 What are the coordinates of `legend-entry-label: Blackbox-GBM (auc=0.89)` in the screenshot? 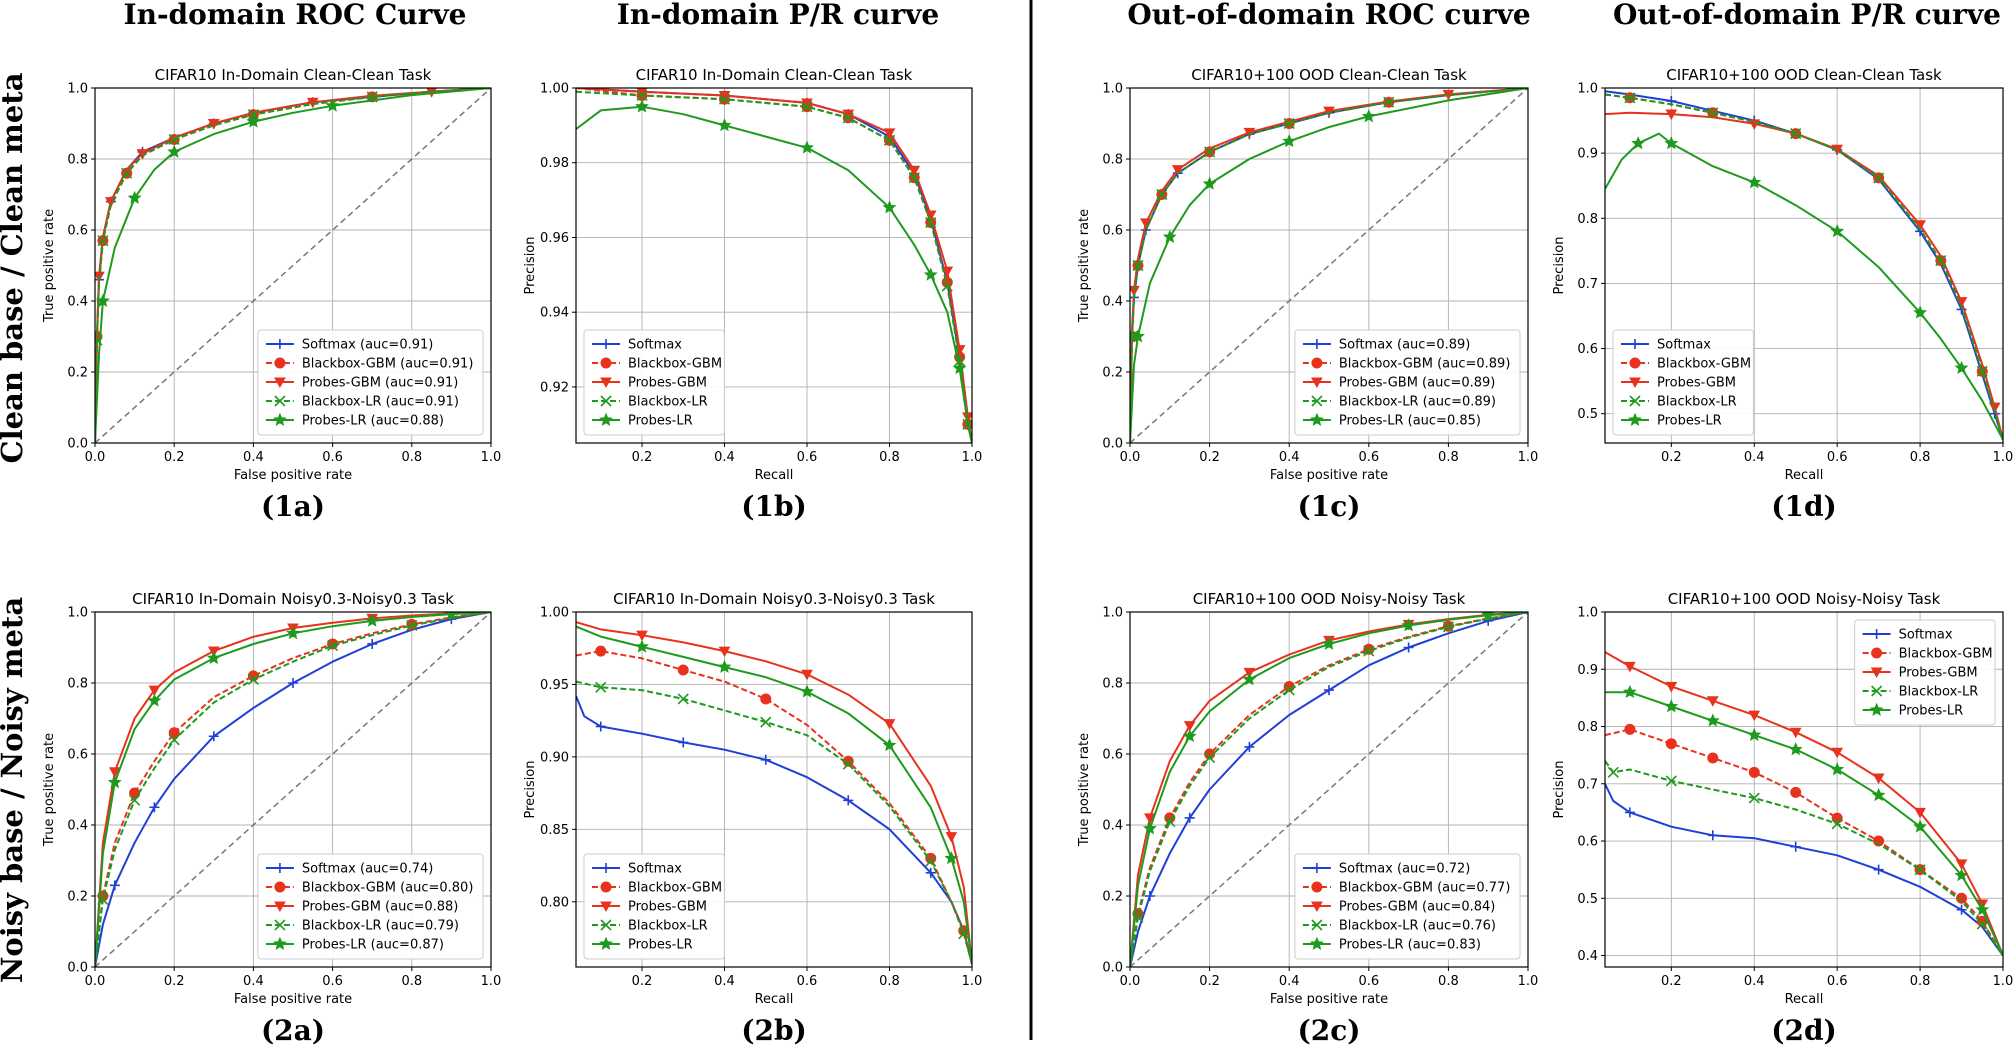 It's located at (1425, 364).